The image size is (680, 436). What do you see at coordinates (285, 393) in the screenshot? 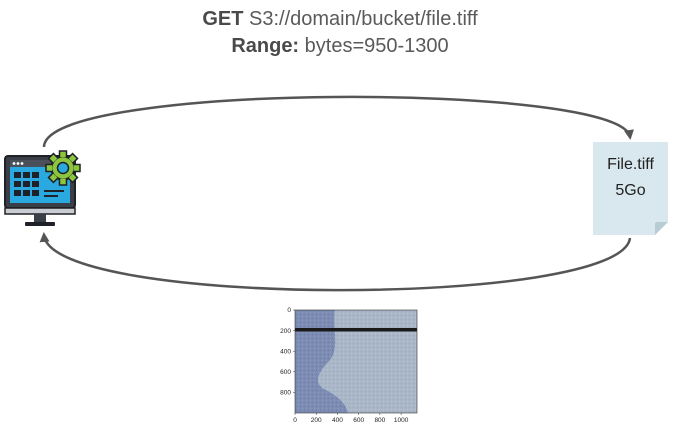
I see `y-tick-label: 800` at bounding box center [285, 393].